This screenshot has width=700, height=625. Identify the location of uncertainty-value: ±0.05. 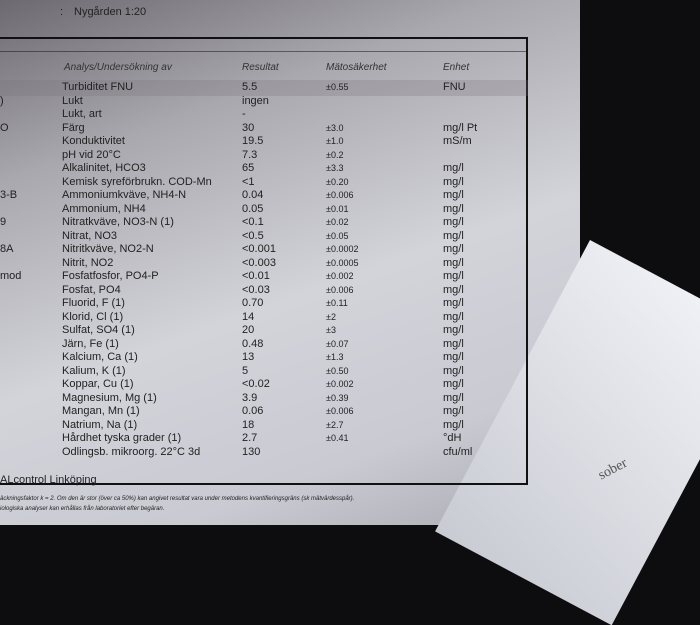
(337, 235).